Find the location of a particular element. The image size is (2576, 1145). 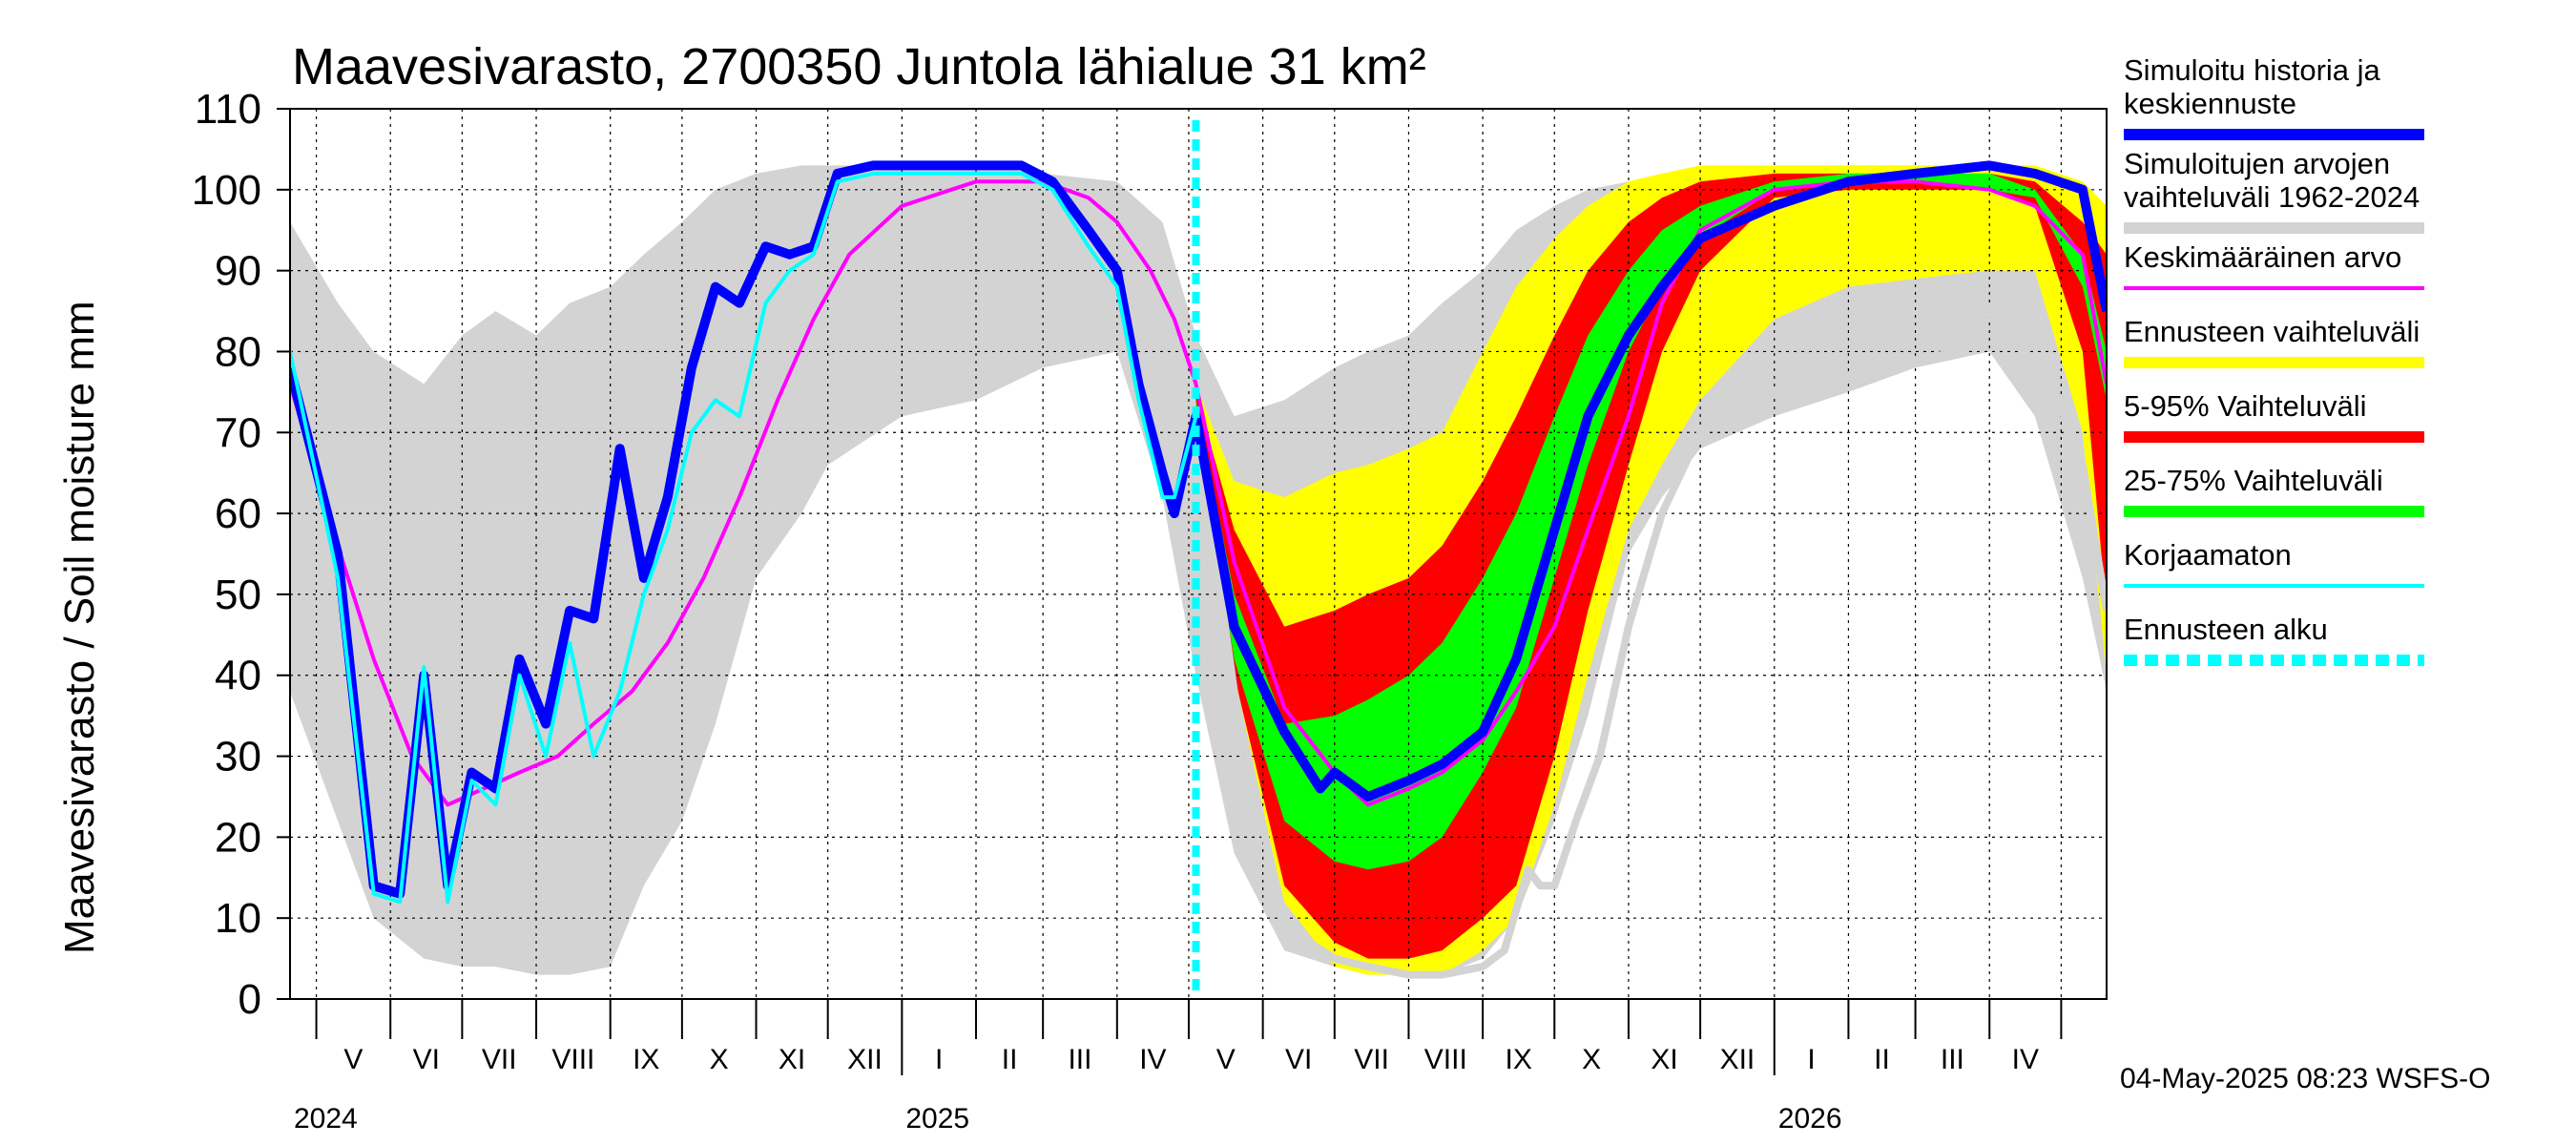

y-tick-label: 60 is located at coordinates (238, 514).